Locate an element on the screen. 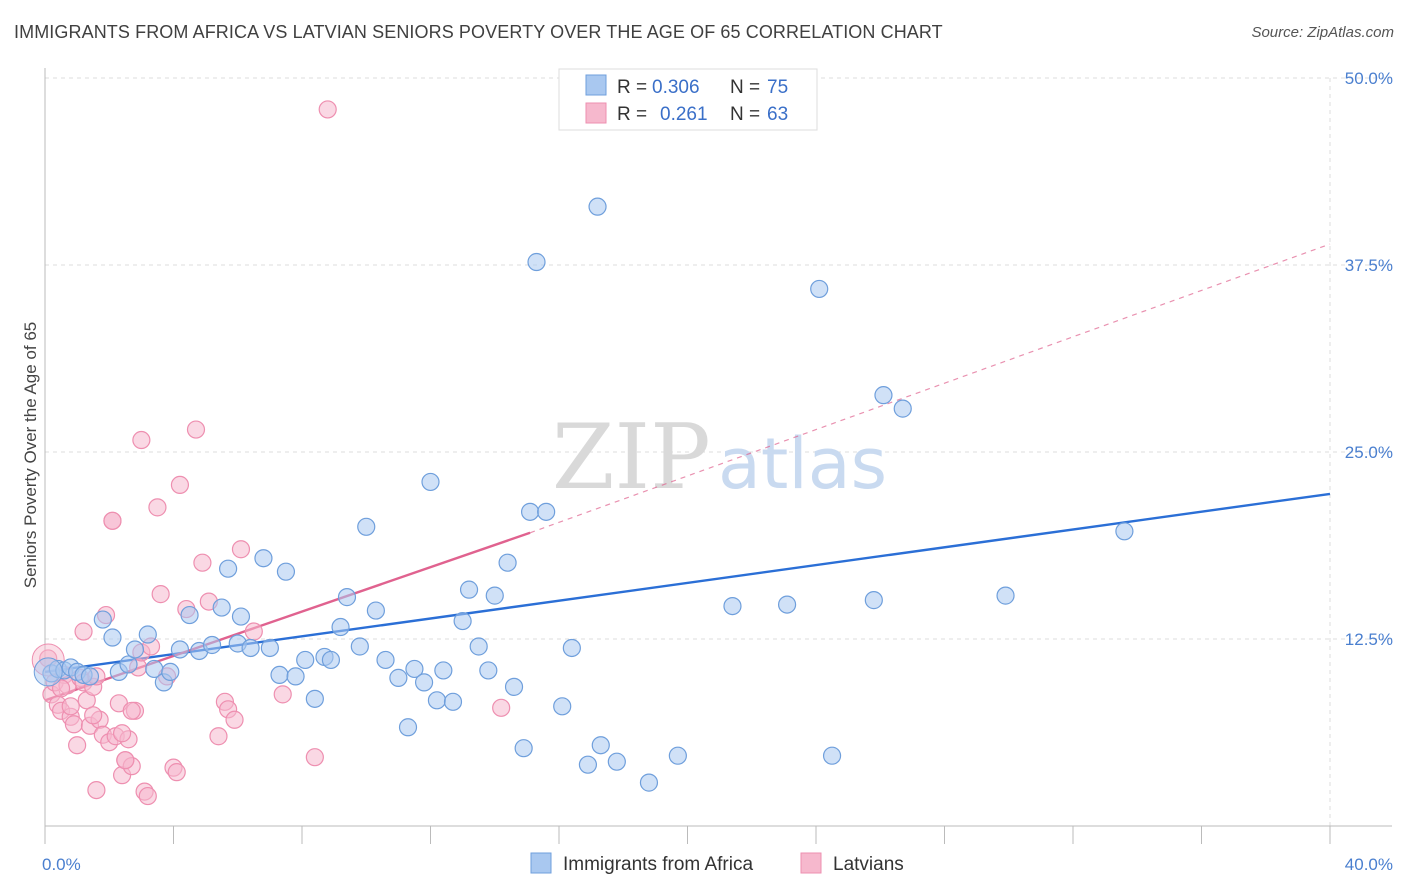  watermark: ZIP atlas is located at coordinates (719, 457).